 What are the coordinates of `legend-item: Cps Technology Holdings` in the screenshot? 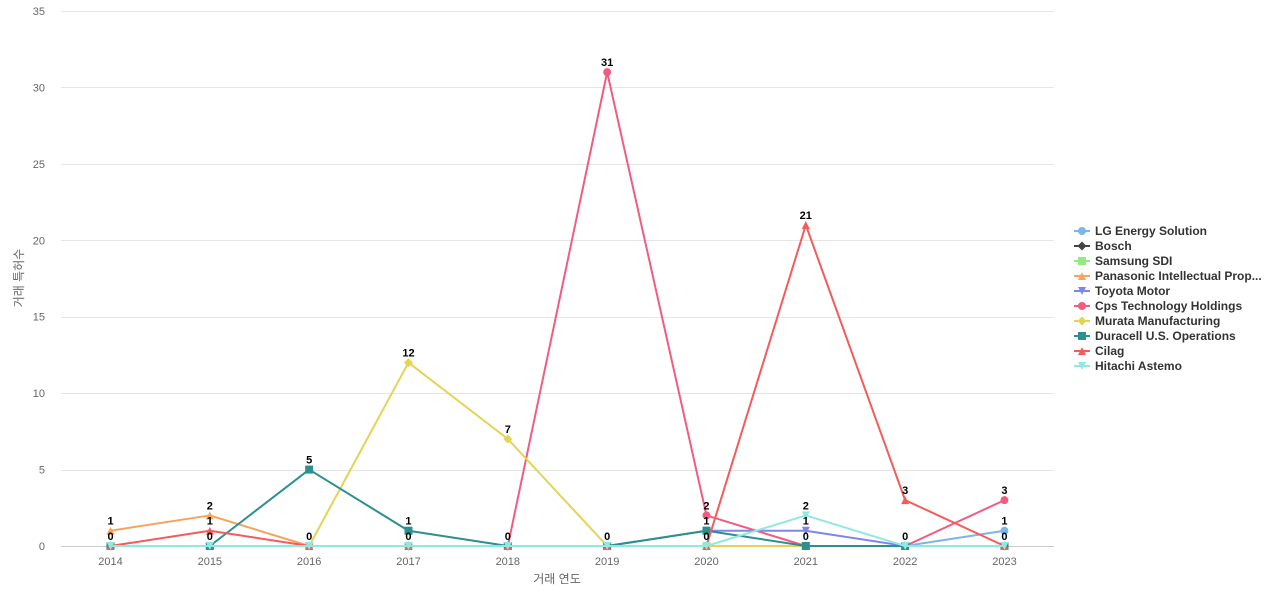 It's located at (1158, 306).